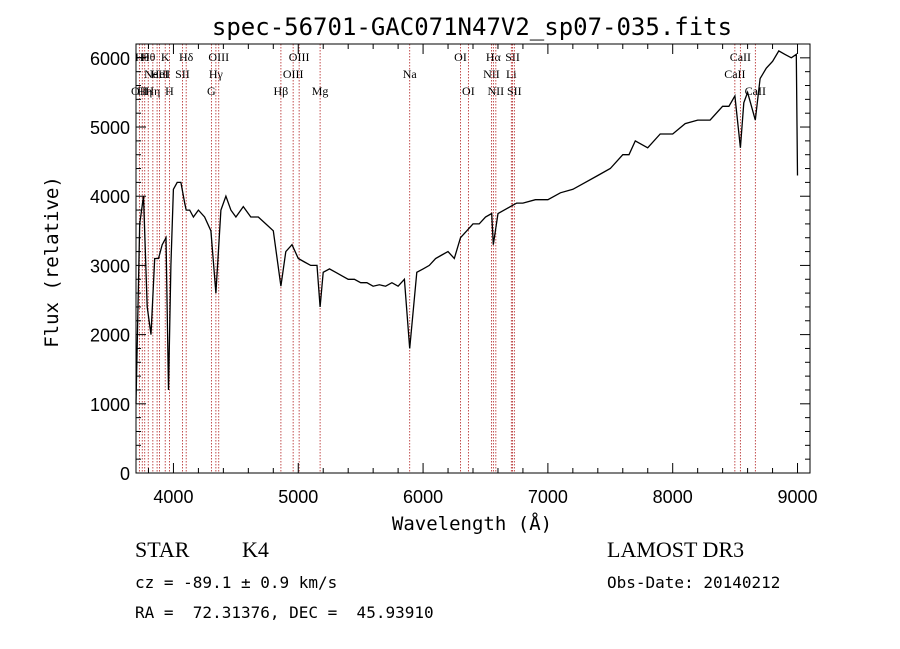  What do you see at coordinates (139, 91) in the screenshot?
I see `marker-label: OII` at bounding box center [139, 91].